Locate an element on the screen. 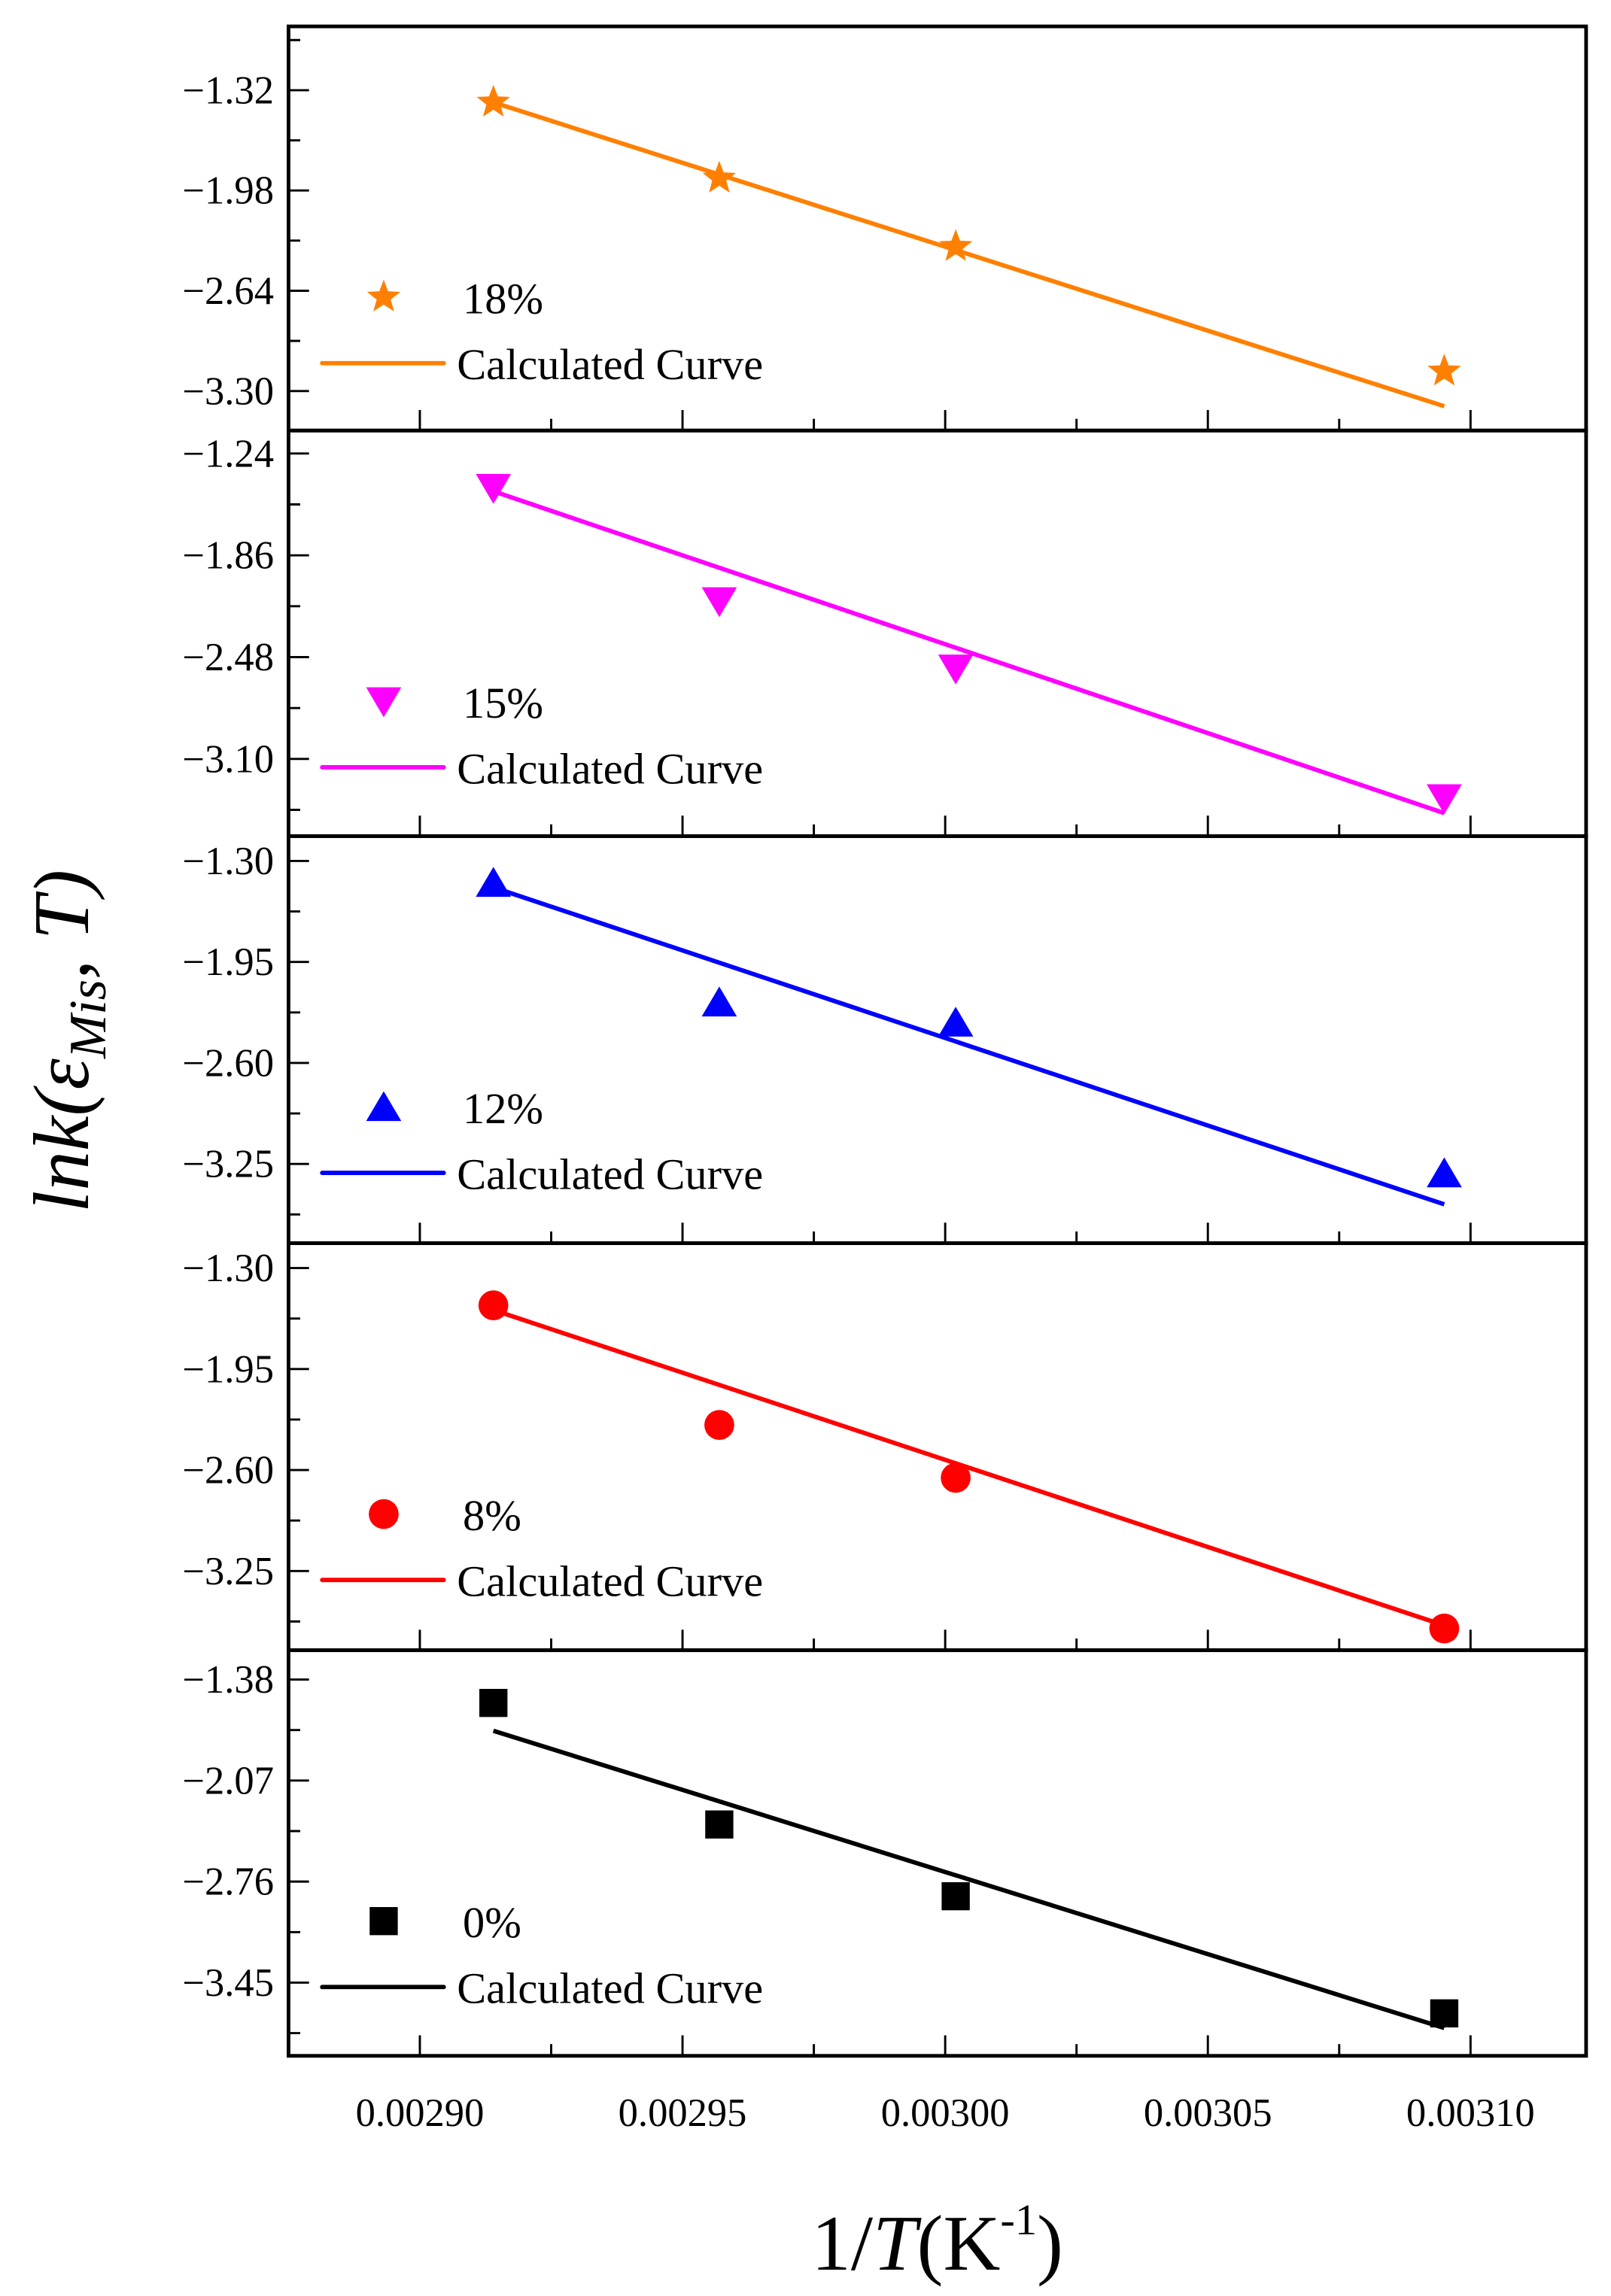 The width and height of the screenshot is (1611, 2296). legend-label-points: 15% is located at coordinates (503, 703).